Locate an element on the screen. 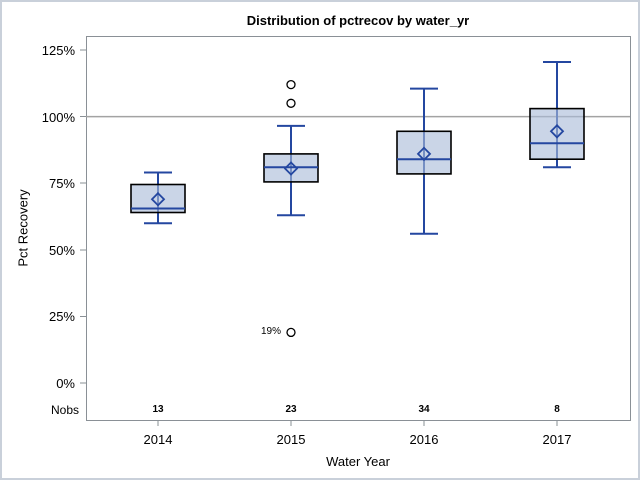 Image resolution: width=640 pixels, height=480 pixels. y-tick-label: 0% is located at coordinates (65, 383).